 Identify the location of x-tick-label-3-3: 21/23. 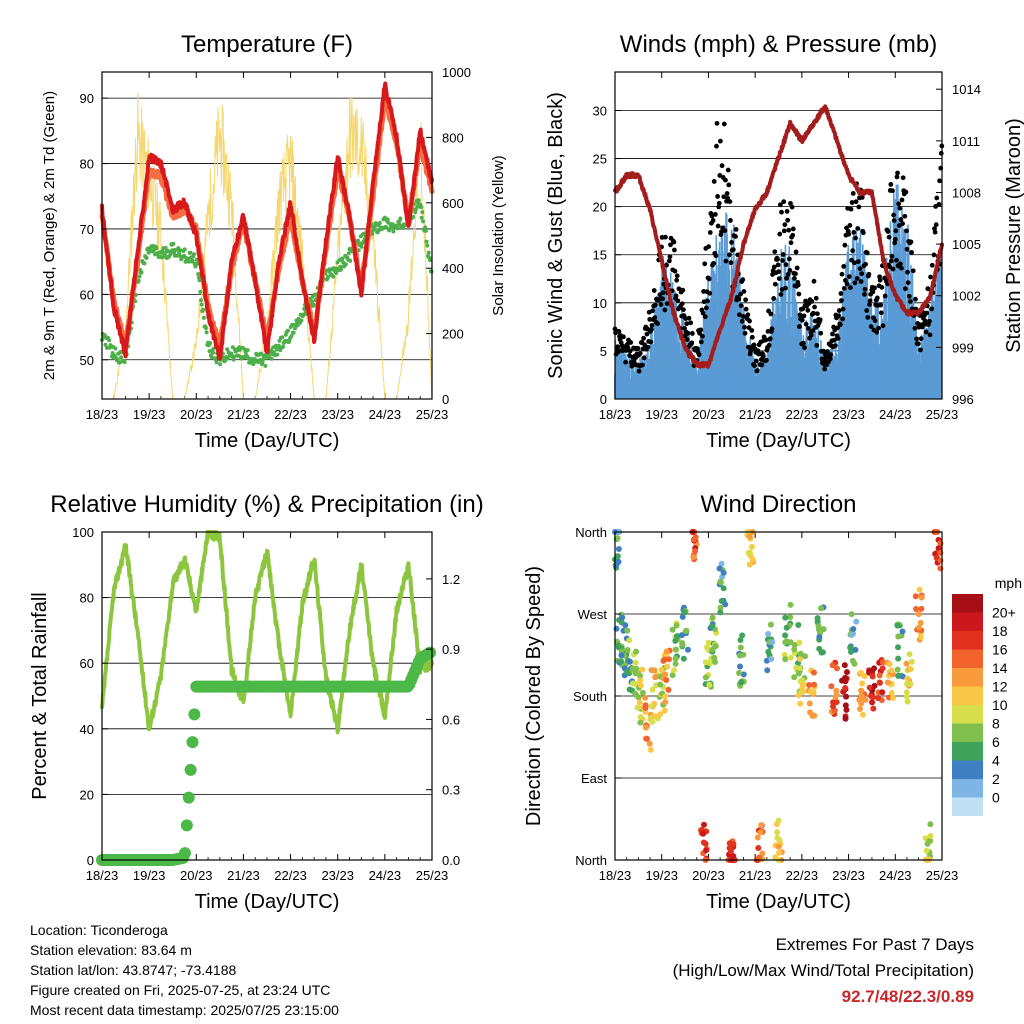
(755, 875).